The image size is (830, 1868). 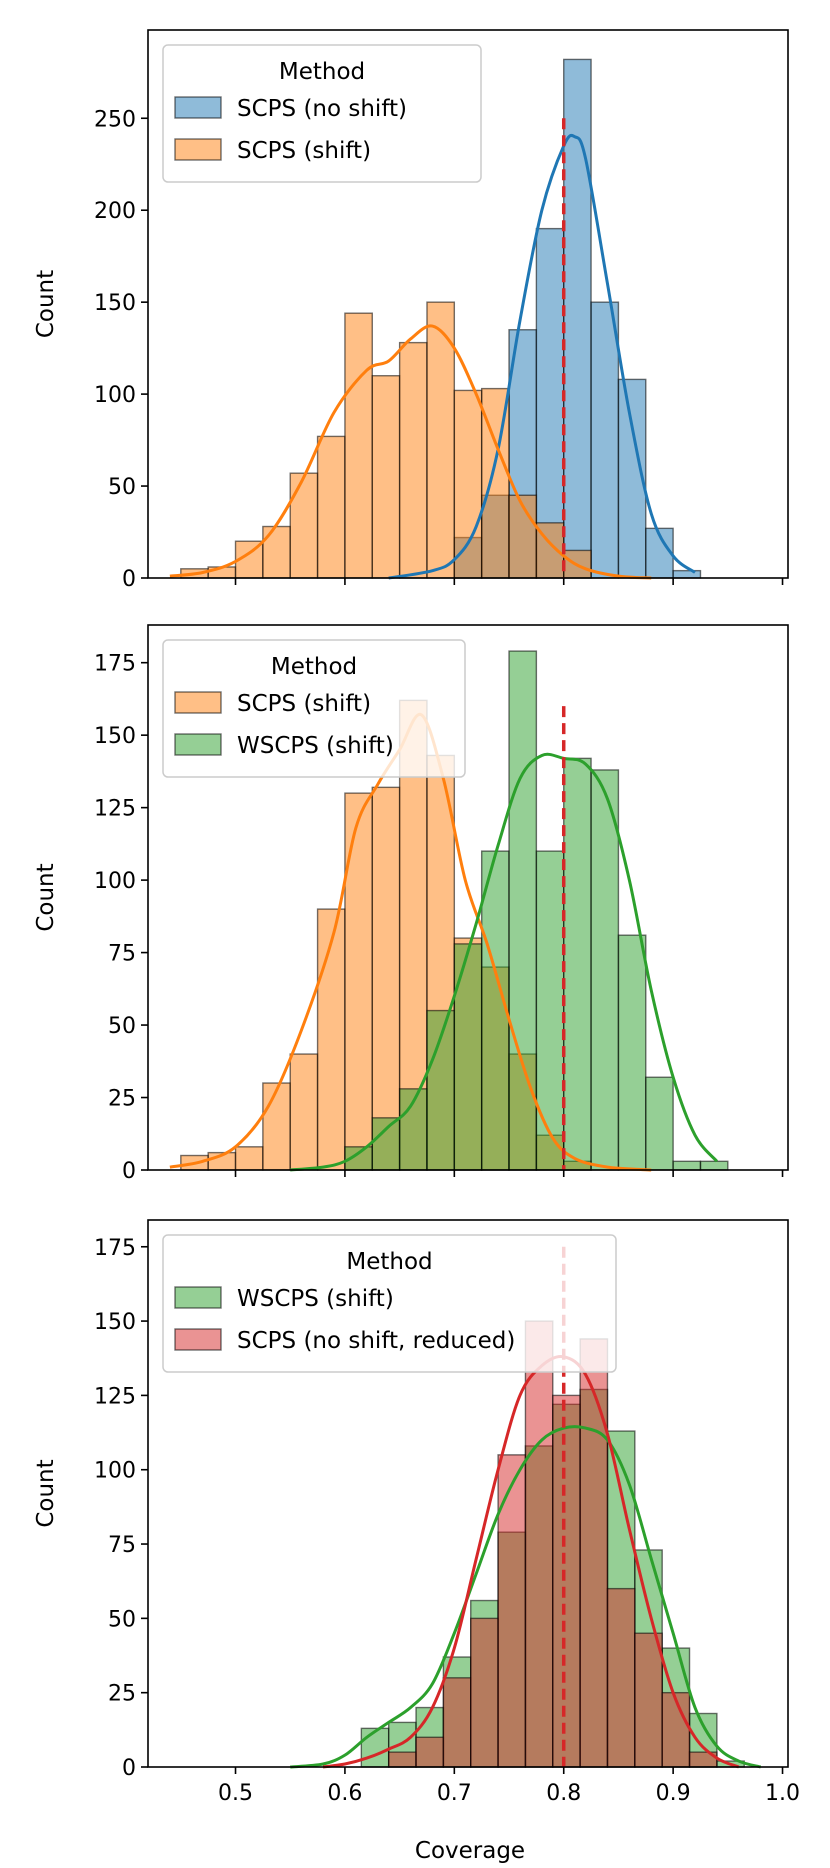 What do you see at coordinates (322, 109) in the screenshot?
I see `legend-entry: SCPS (no shift)` at bounding box center [322, 109].